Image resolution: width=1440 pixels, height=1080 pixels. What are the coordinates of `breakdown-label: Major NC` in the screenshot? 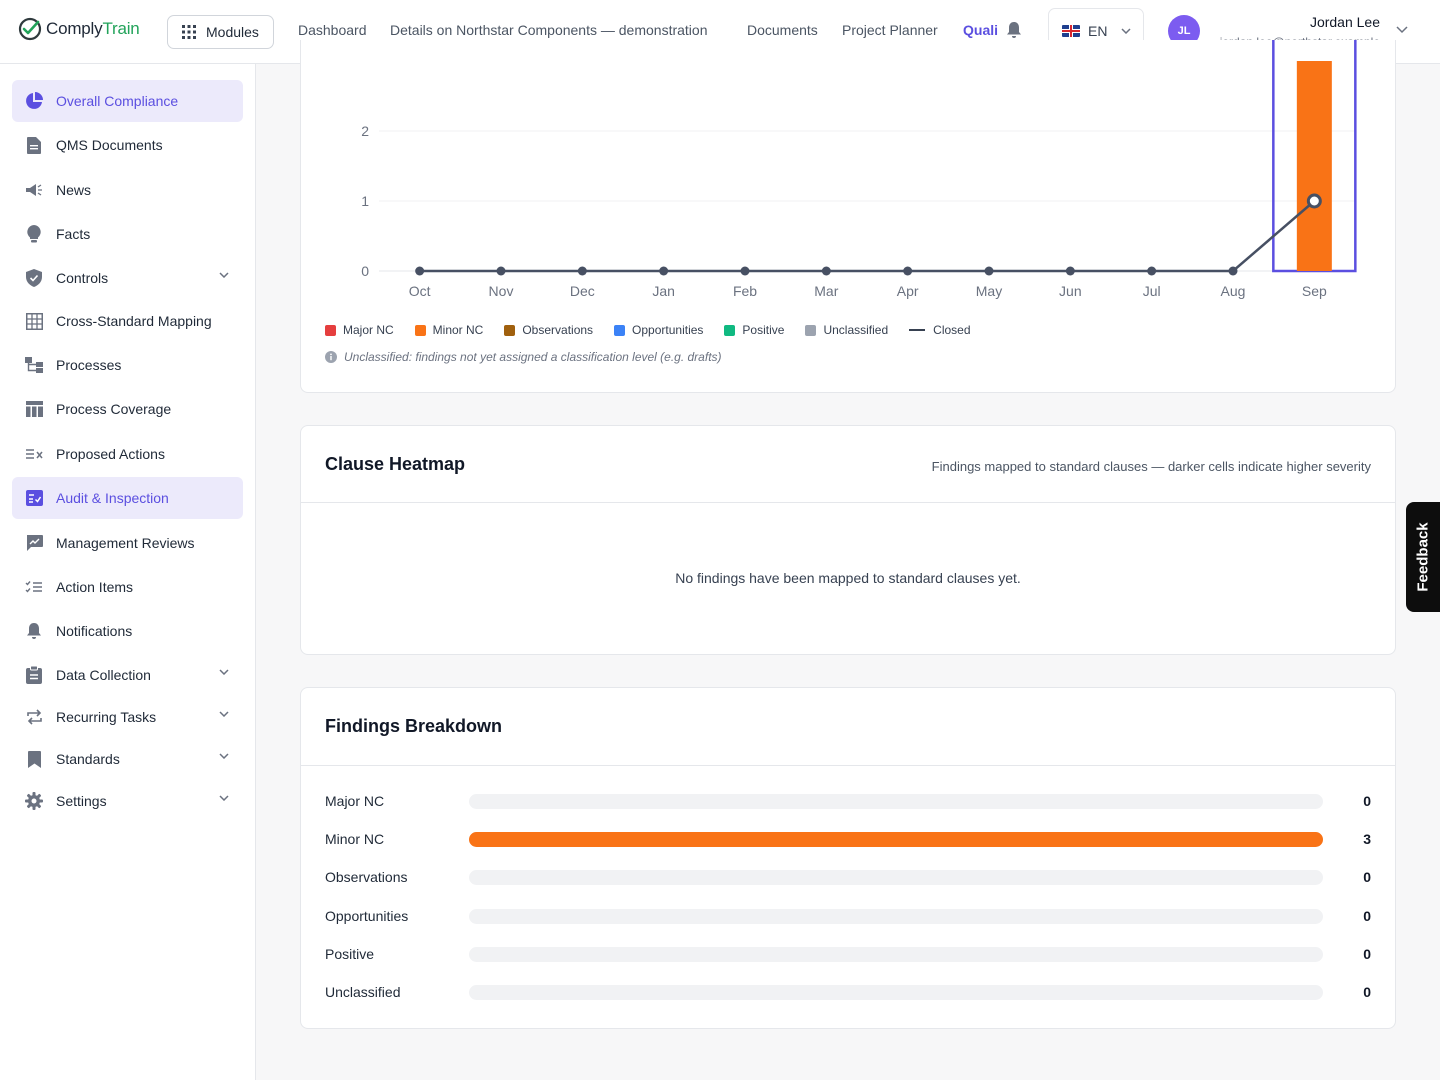 It's located at (355, 801).